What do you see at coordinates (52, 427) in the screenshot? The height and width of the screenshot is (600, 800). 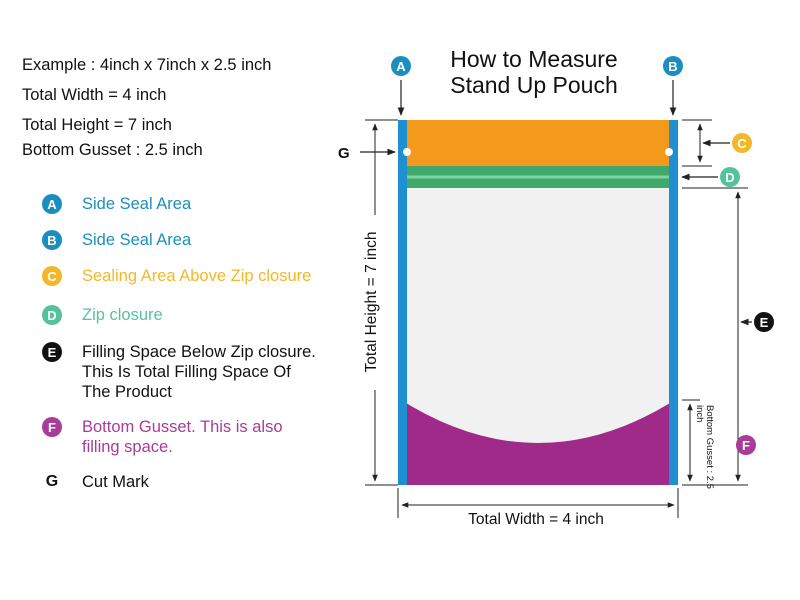 I see `badge-f: F` at bounding box center [52, 427].